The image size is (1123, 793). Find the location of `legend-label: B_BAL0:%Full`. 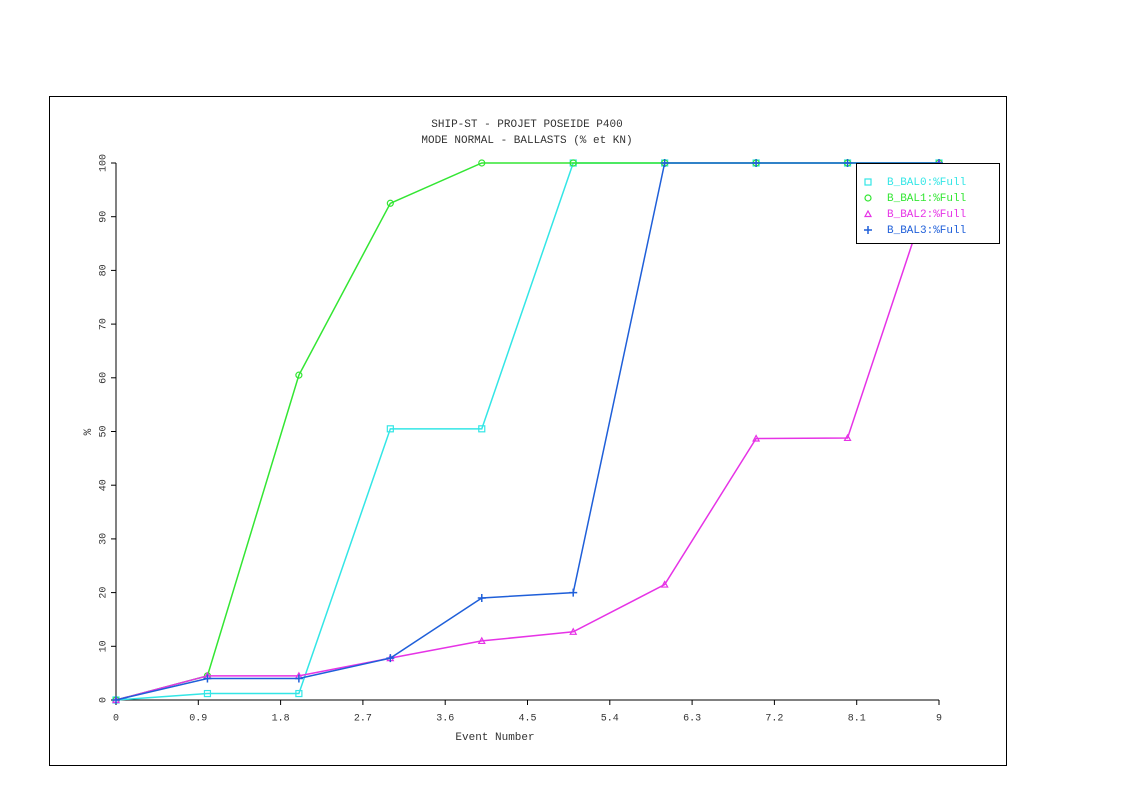

legend-label: B_BAL0:%Full is located at coordinates (926, 183).